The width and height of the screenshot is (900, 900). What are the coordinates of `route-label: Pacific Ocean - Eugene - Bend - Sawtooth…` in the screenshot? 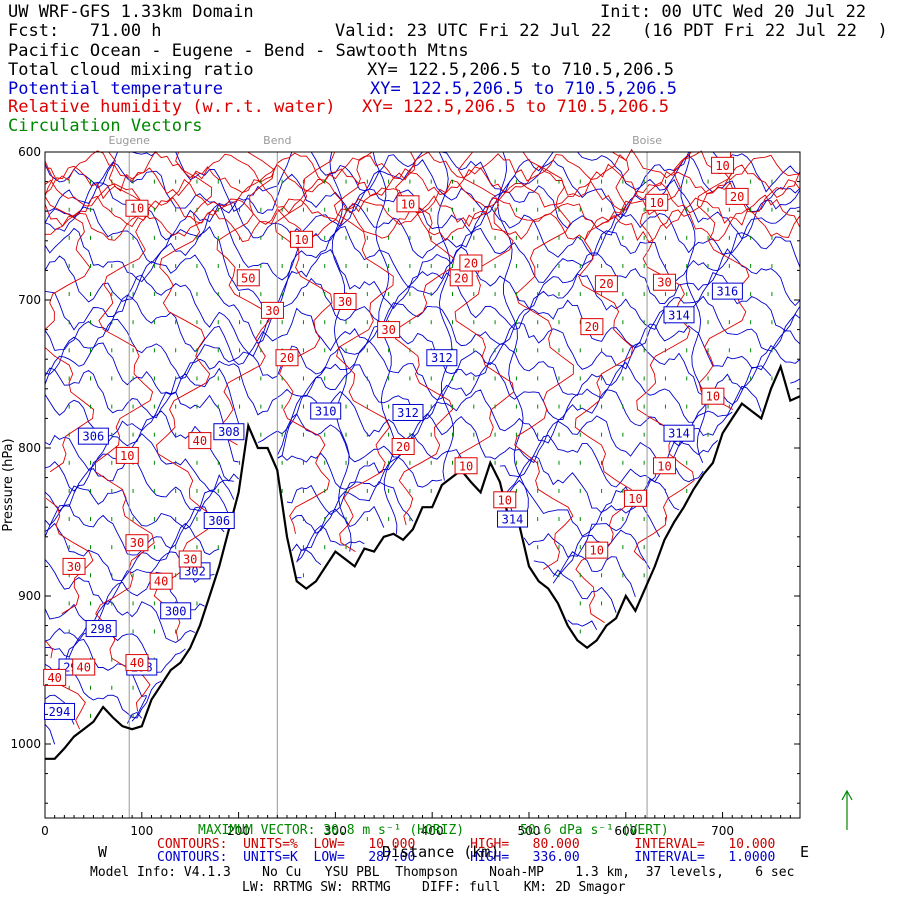 It's located at (238, 51).